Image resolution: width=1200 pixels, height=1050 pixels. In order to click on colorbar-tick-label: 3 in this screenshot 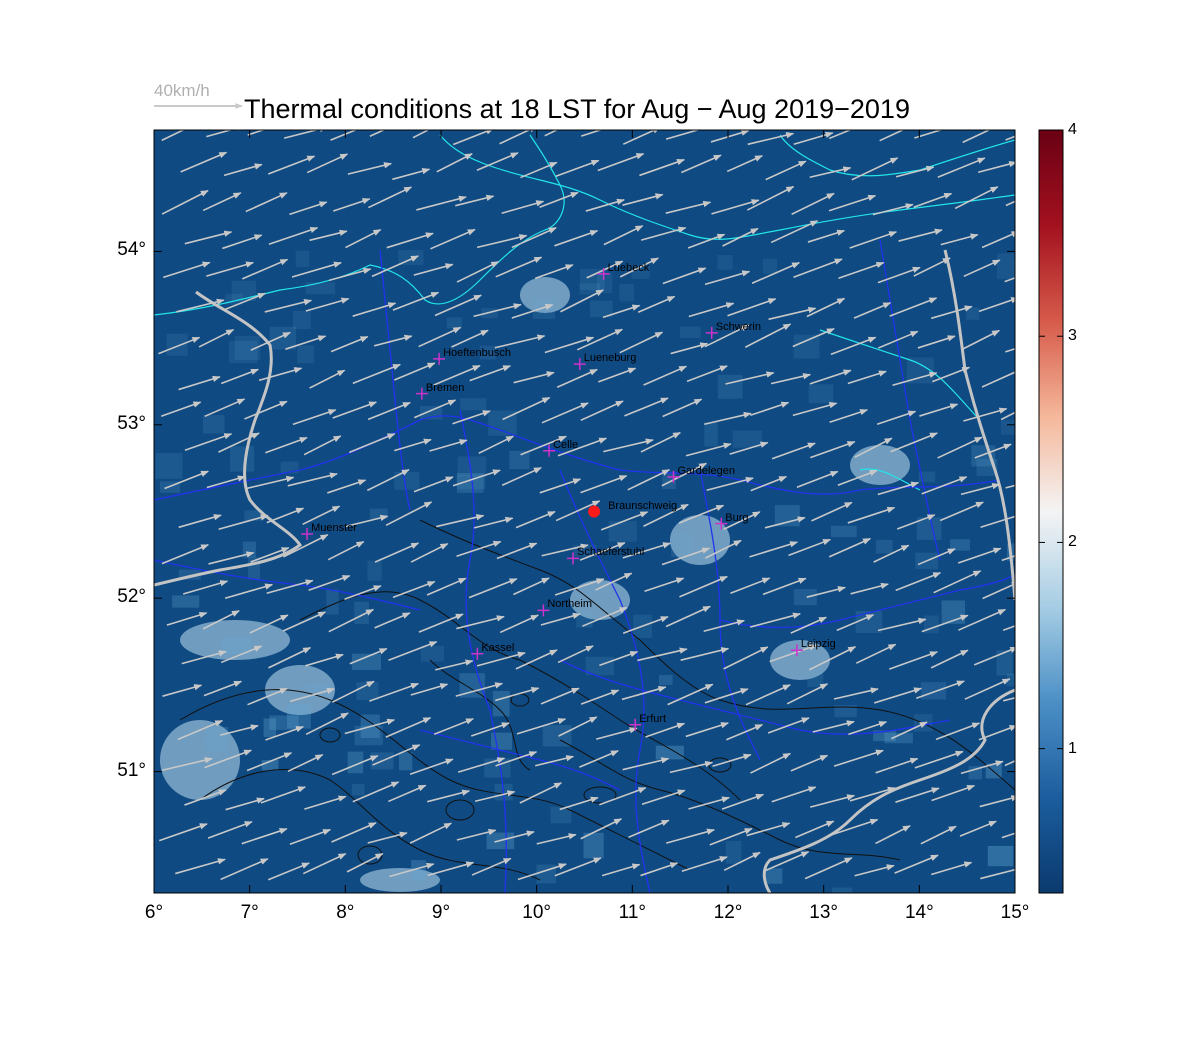, I will do `click(1072, 336)`.